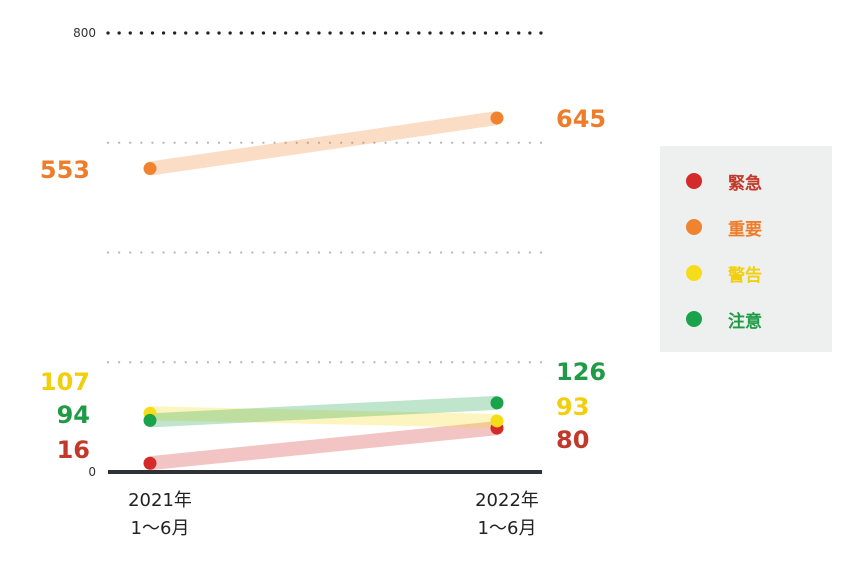 Image resolution: width=850 pixels, height=572 pixels. What do you see at coordinates (160, 500) in the screenshot?
I see `x-tick-label: 2021年` at bounding box center [160, 500].